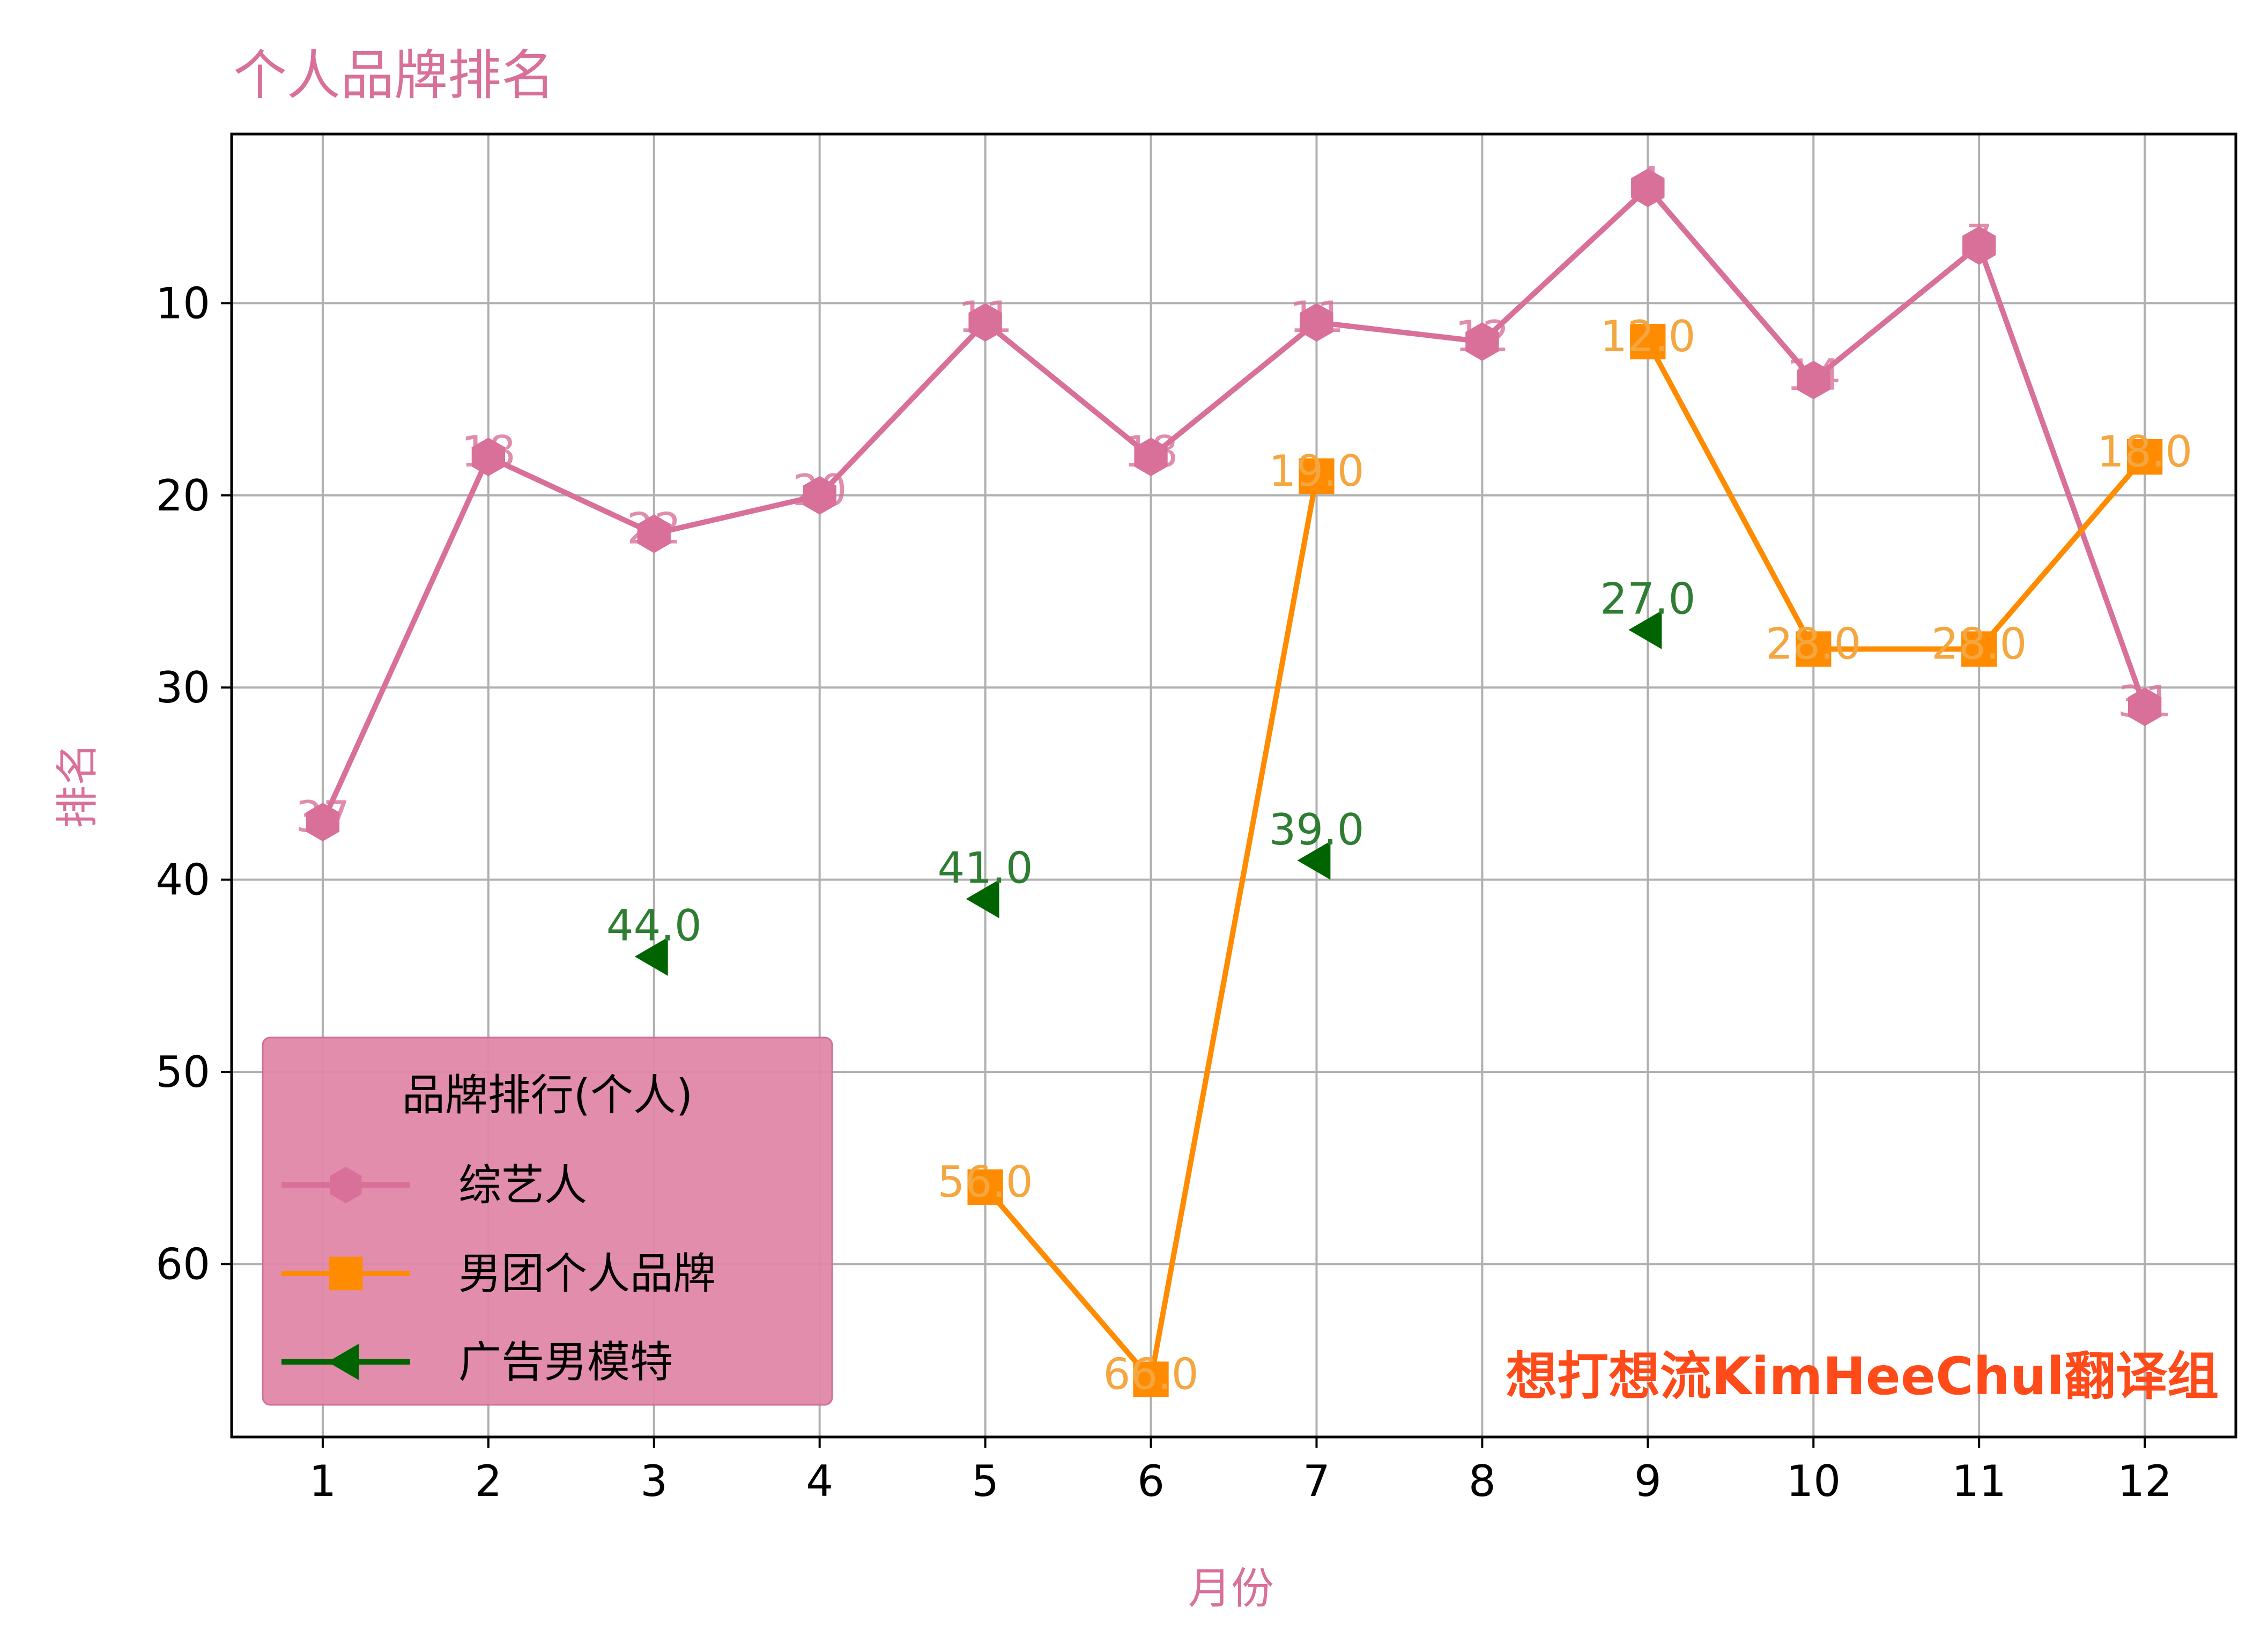  Describe the element at coordinates (394, 75) in the screenshot. I see `chart-title: 个人品牌排名` at that location.